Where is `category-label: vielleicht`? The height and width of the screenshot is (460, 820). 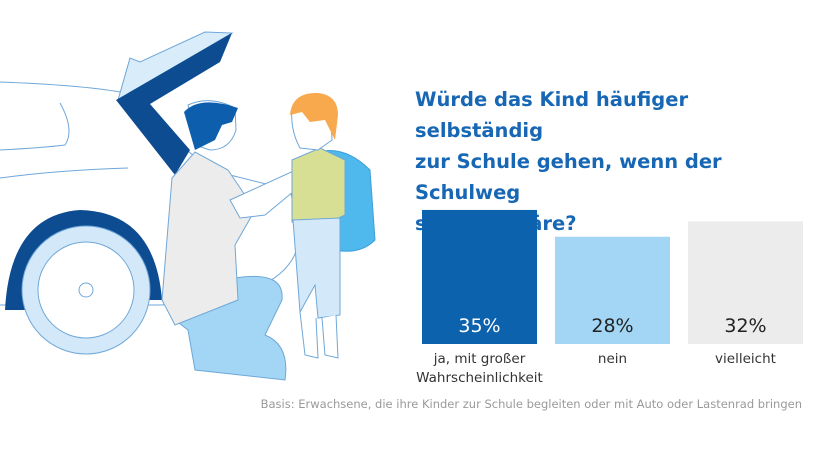
category-label: vielleicht is located at coordinates (745, 359).